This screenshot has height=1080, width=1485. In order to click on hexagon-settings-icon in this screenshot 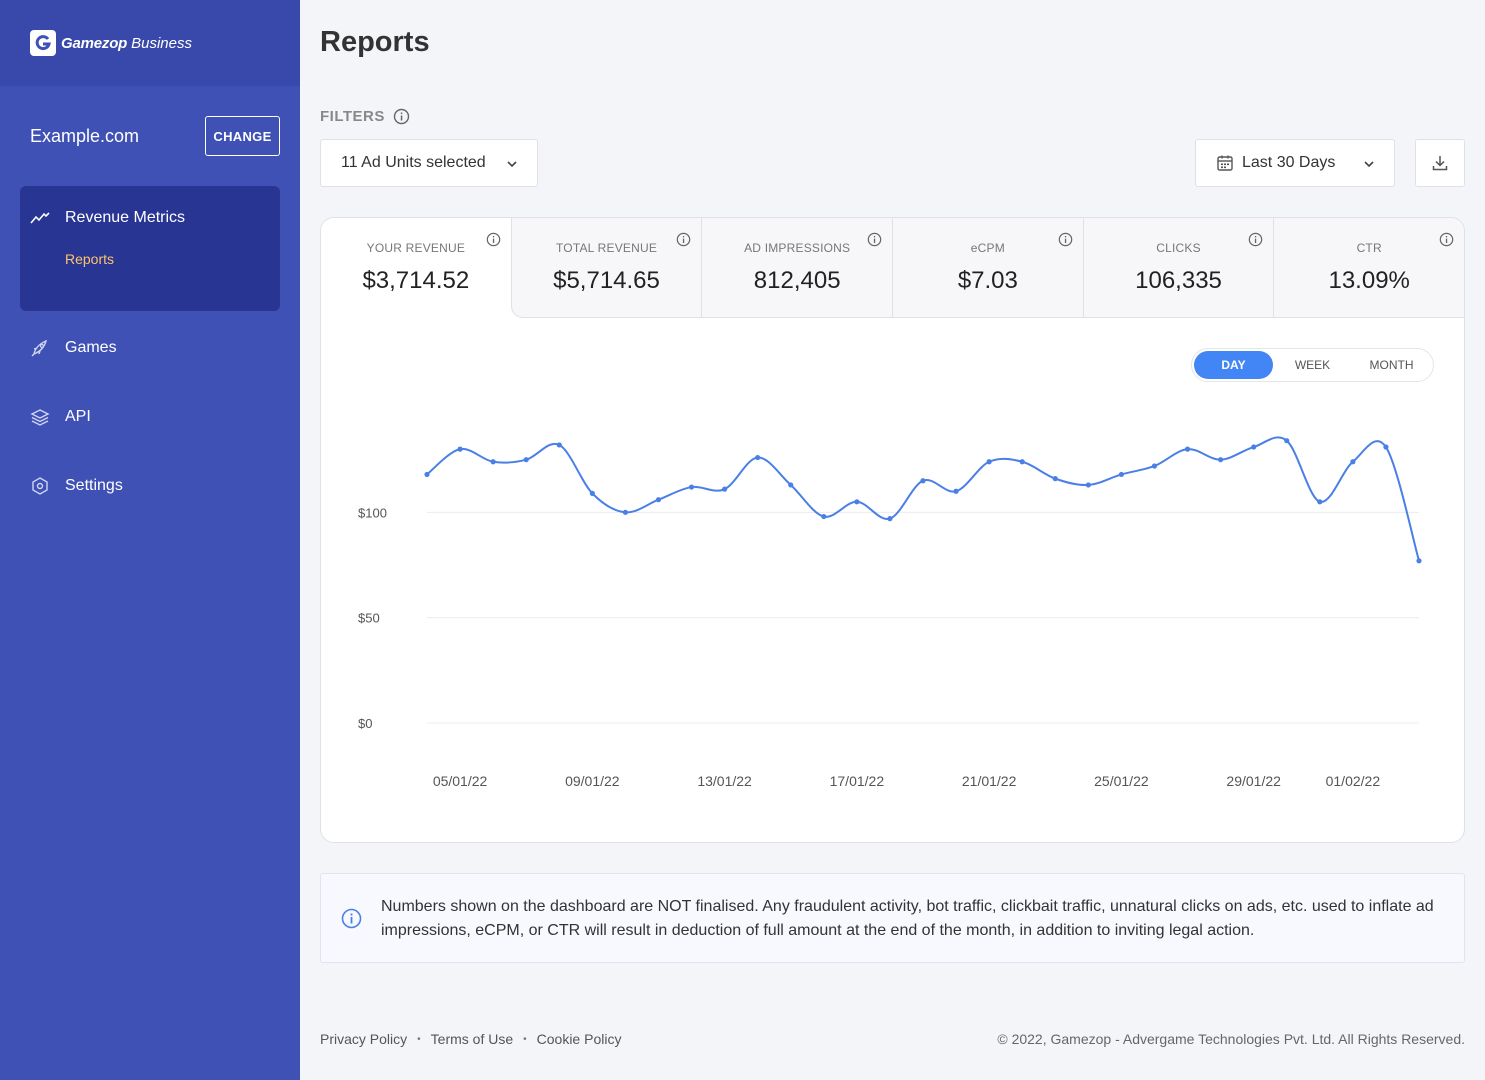, I will do `click(40, 486)`.